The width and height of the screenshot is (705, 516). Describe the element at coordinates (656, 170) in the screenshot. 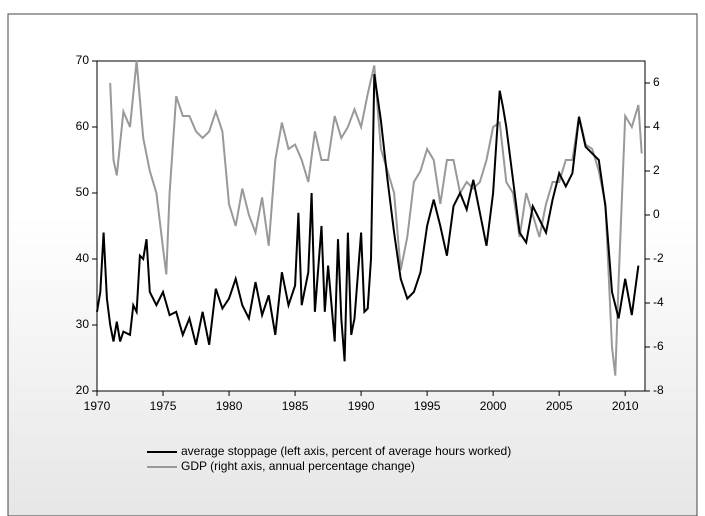

I see `y2-tick-label: 2` at that location.